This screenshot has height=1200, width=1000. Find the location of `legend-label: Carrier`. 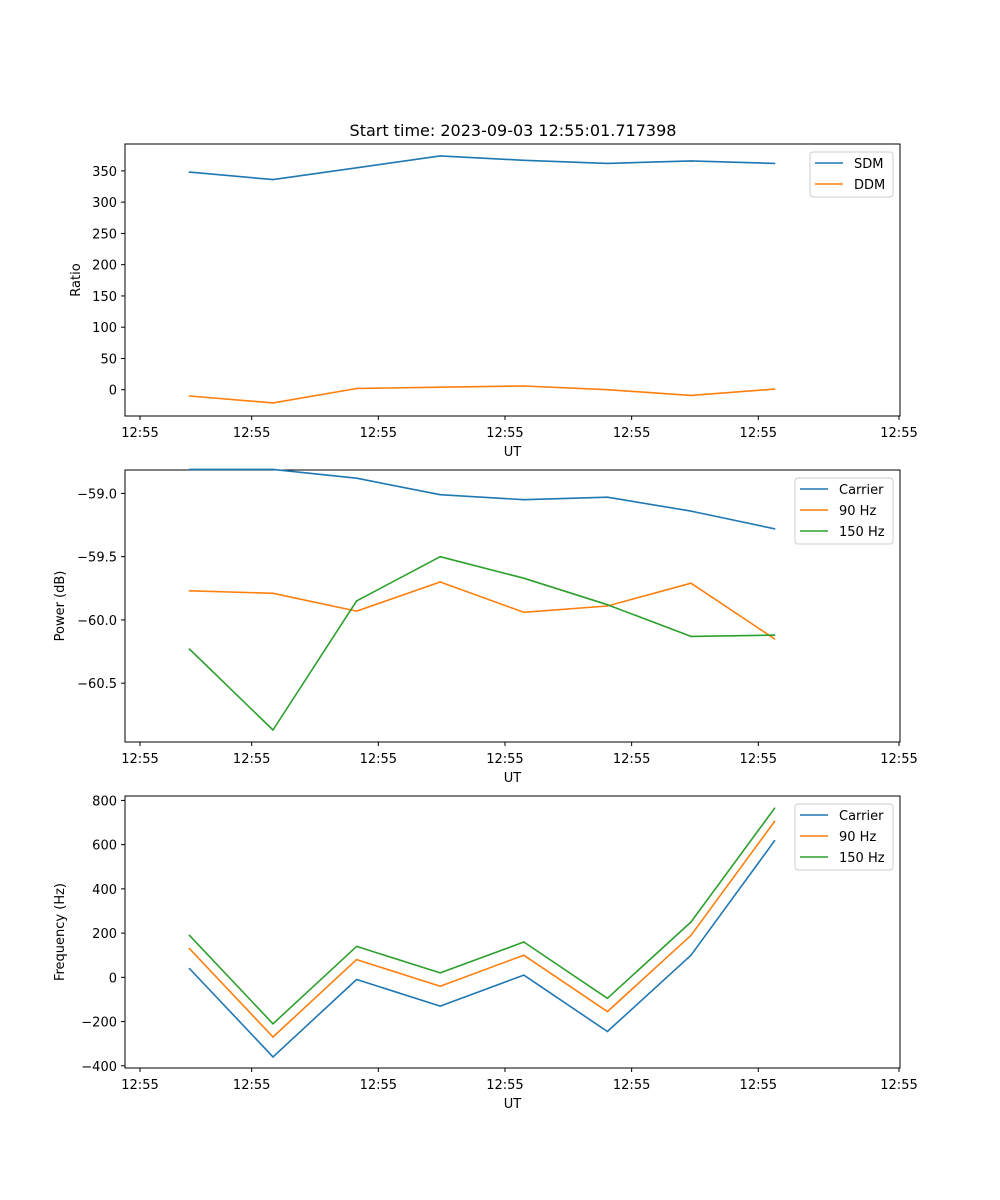

legend-label: Carrier is located at coordinates (861, 490).